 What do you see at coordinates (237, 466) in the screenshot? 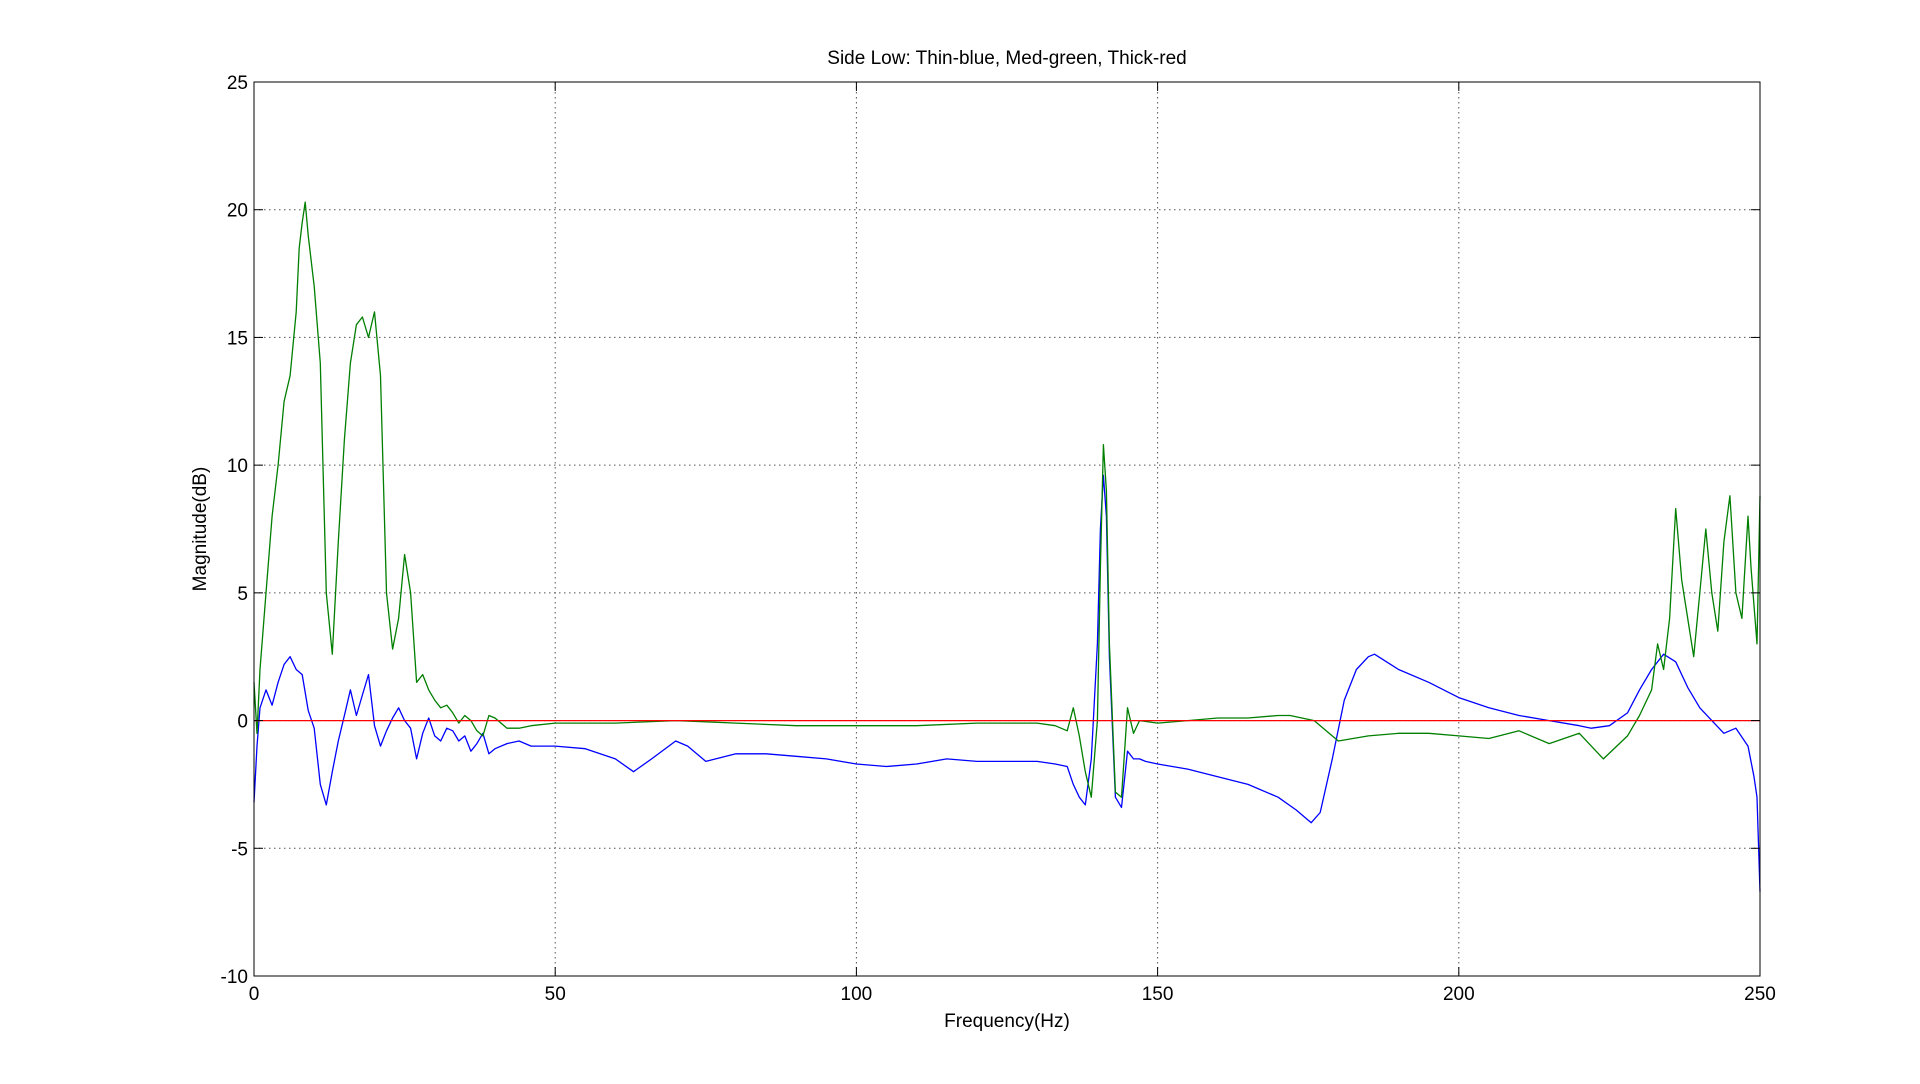
I see `y-tick-label: 10` at bounding box center [237, 466].